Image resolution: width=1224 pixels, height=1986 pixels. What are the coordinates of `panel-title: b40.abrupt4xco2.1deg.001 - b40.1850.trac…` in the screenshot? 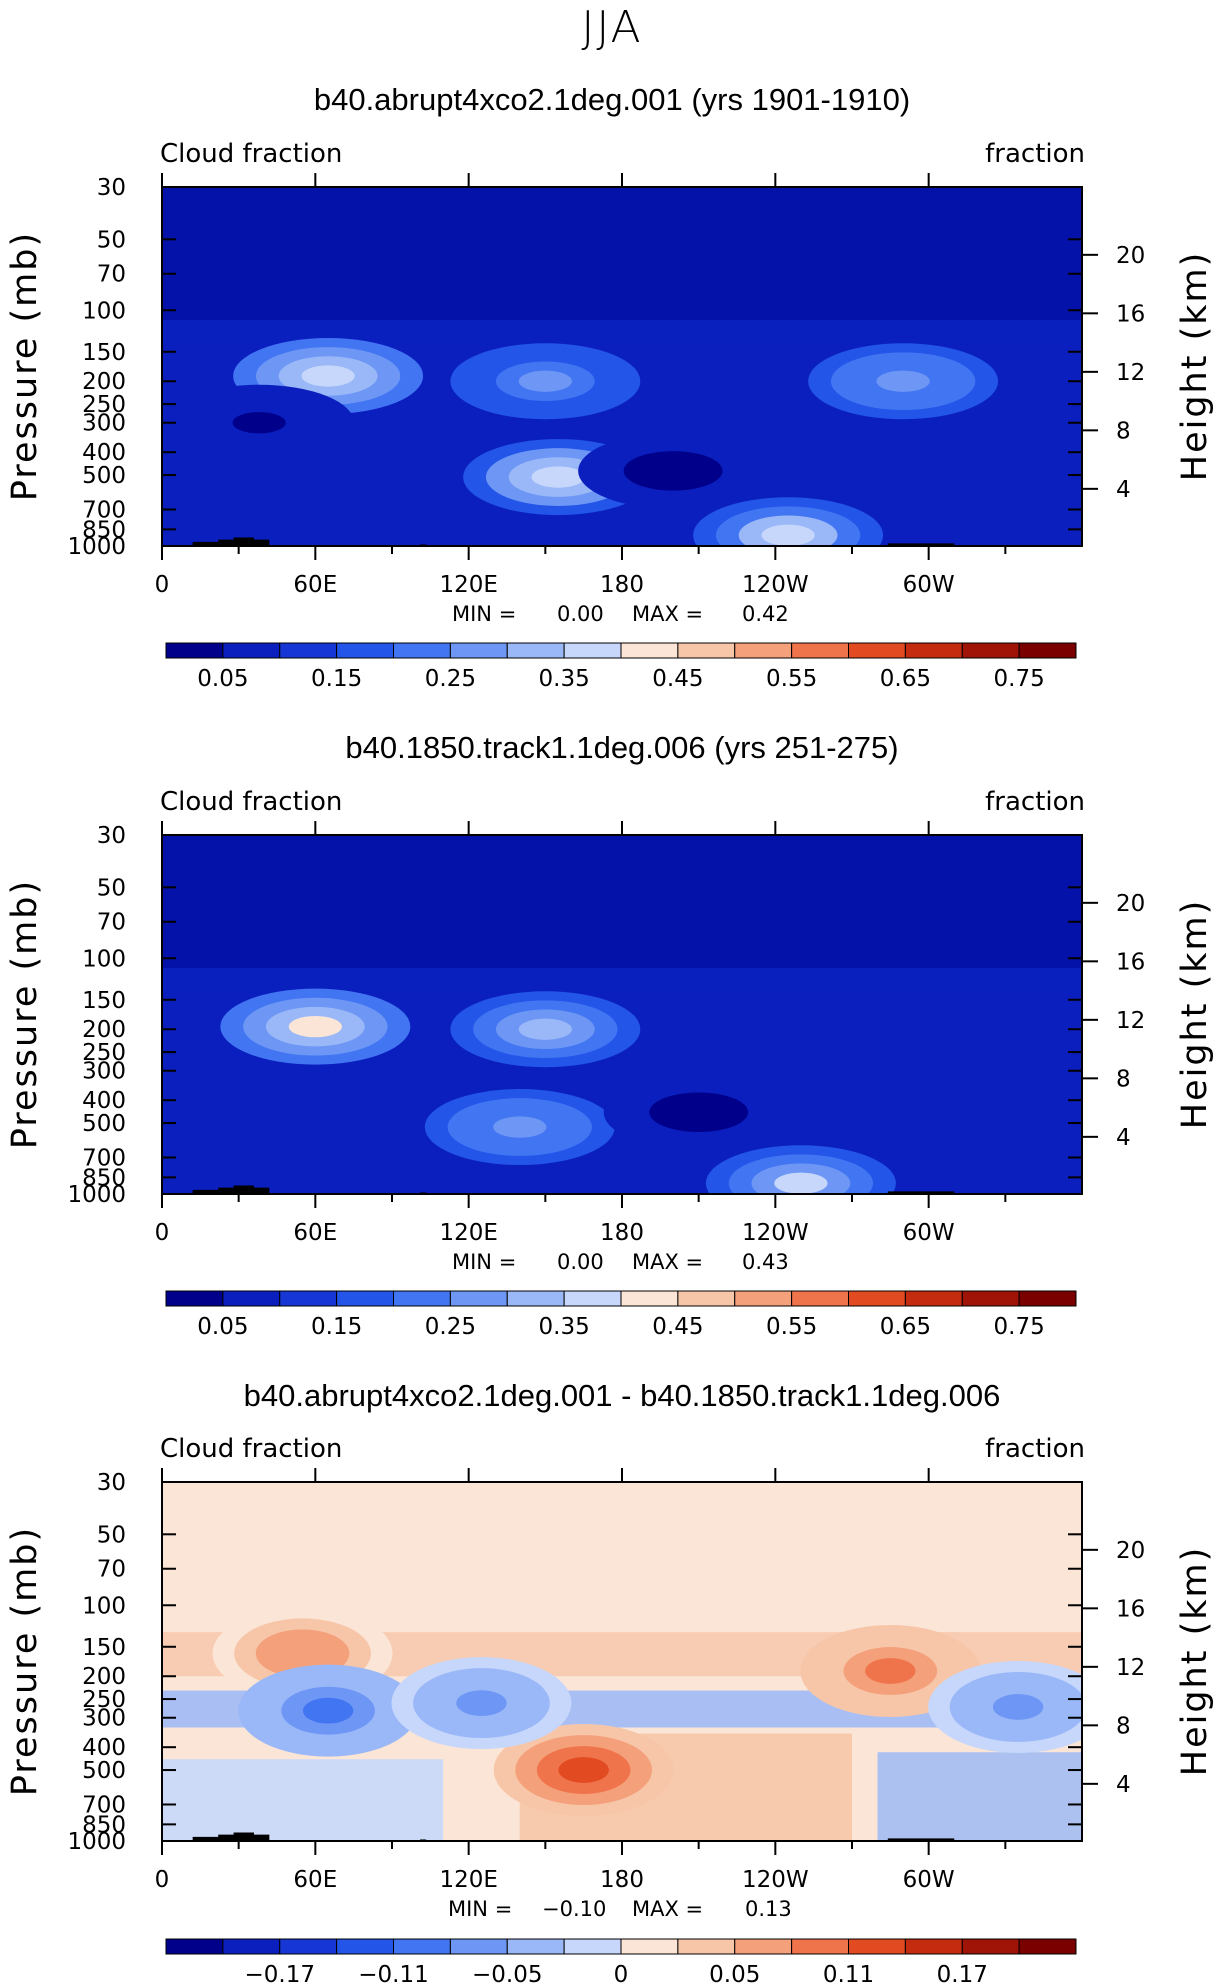 It's located at (622, 1395).